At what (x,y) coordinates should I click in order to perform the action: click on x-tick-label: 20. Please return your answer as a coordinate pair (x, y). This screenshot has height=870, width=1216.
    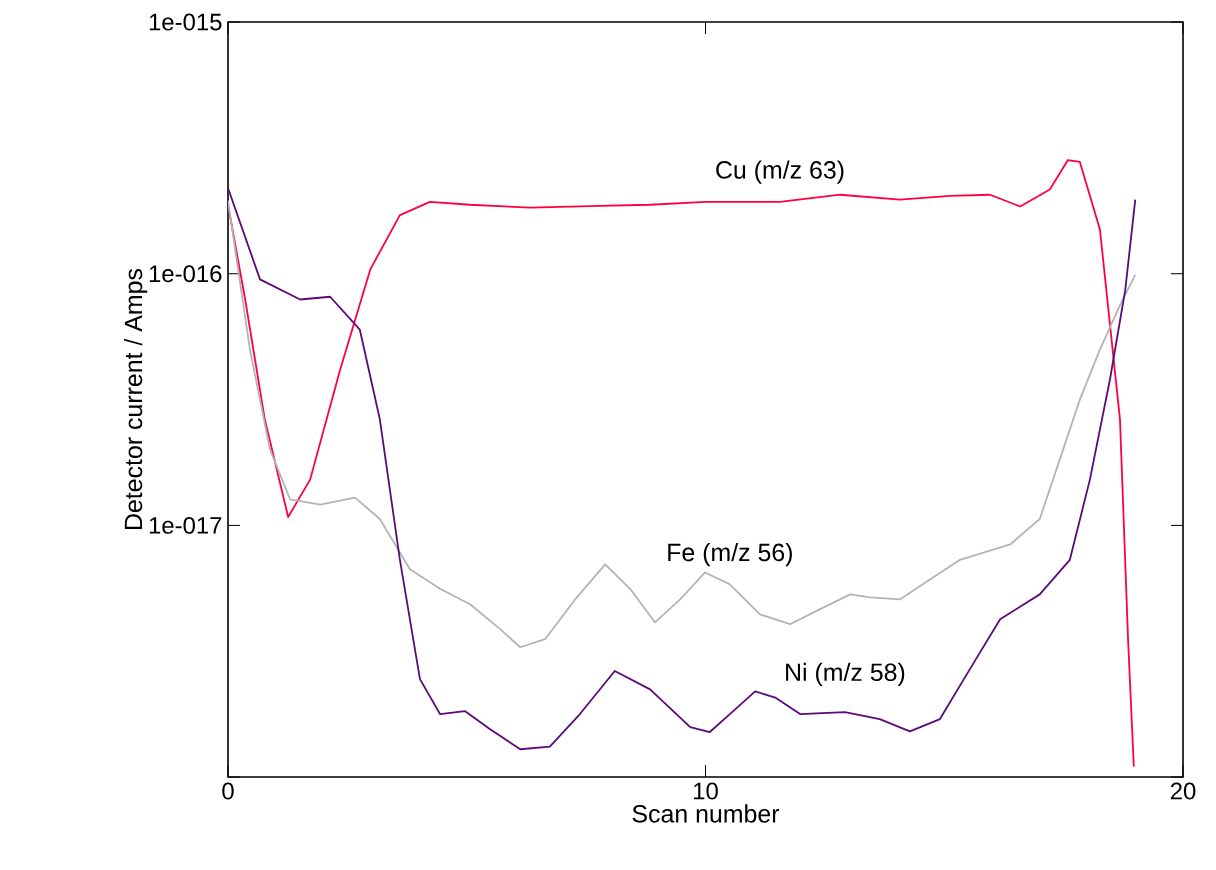
    Looking at the image, I should click on (1183, 791).